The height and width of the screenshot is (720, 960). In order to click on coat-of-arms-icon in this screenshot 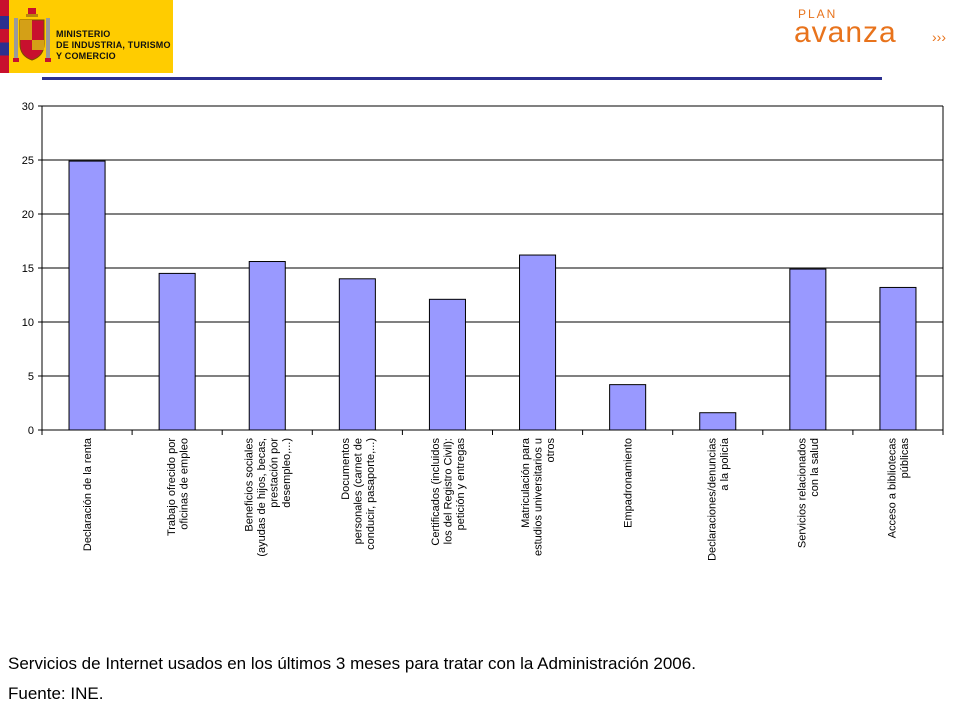, I will do `click(32, 35)`.